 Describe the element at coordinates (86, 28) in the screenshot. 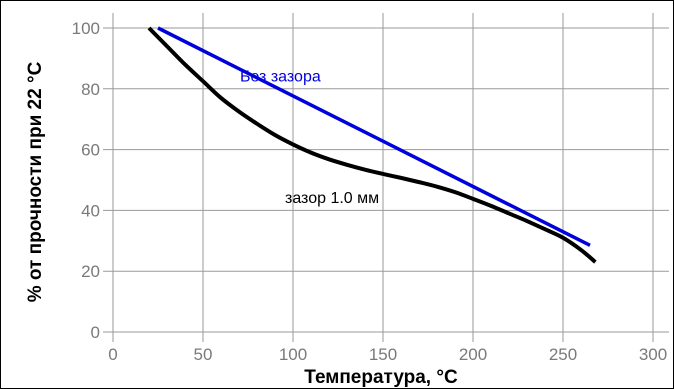

I see `y-tick-label: 100` at that location.